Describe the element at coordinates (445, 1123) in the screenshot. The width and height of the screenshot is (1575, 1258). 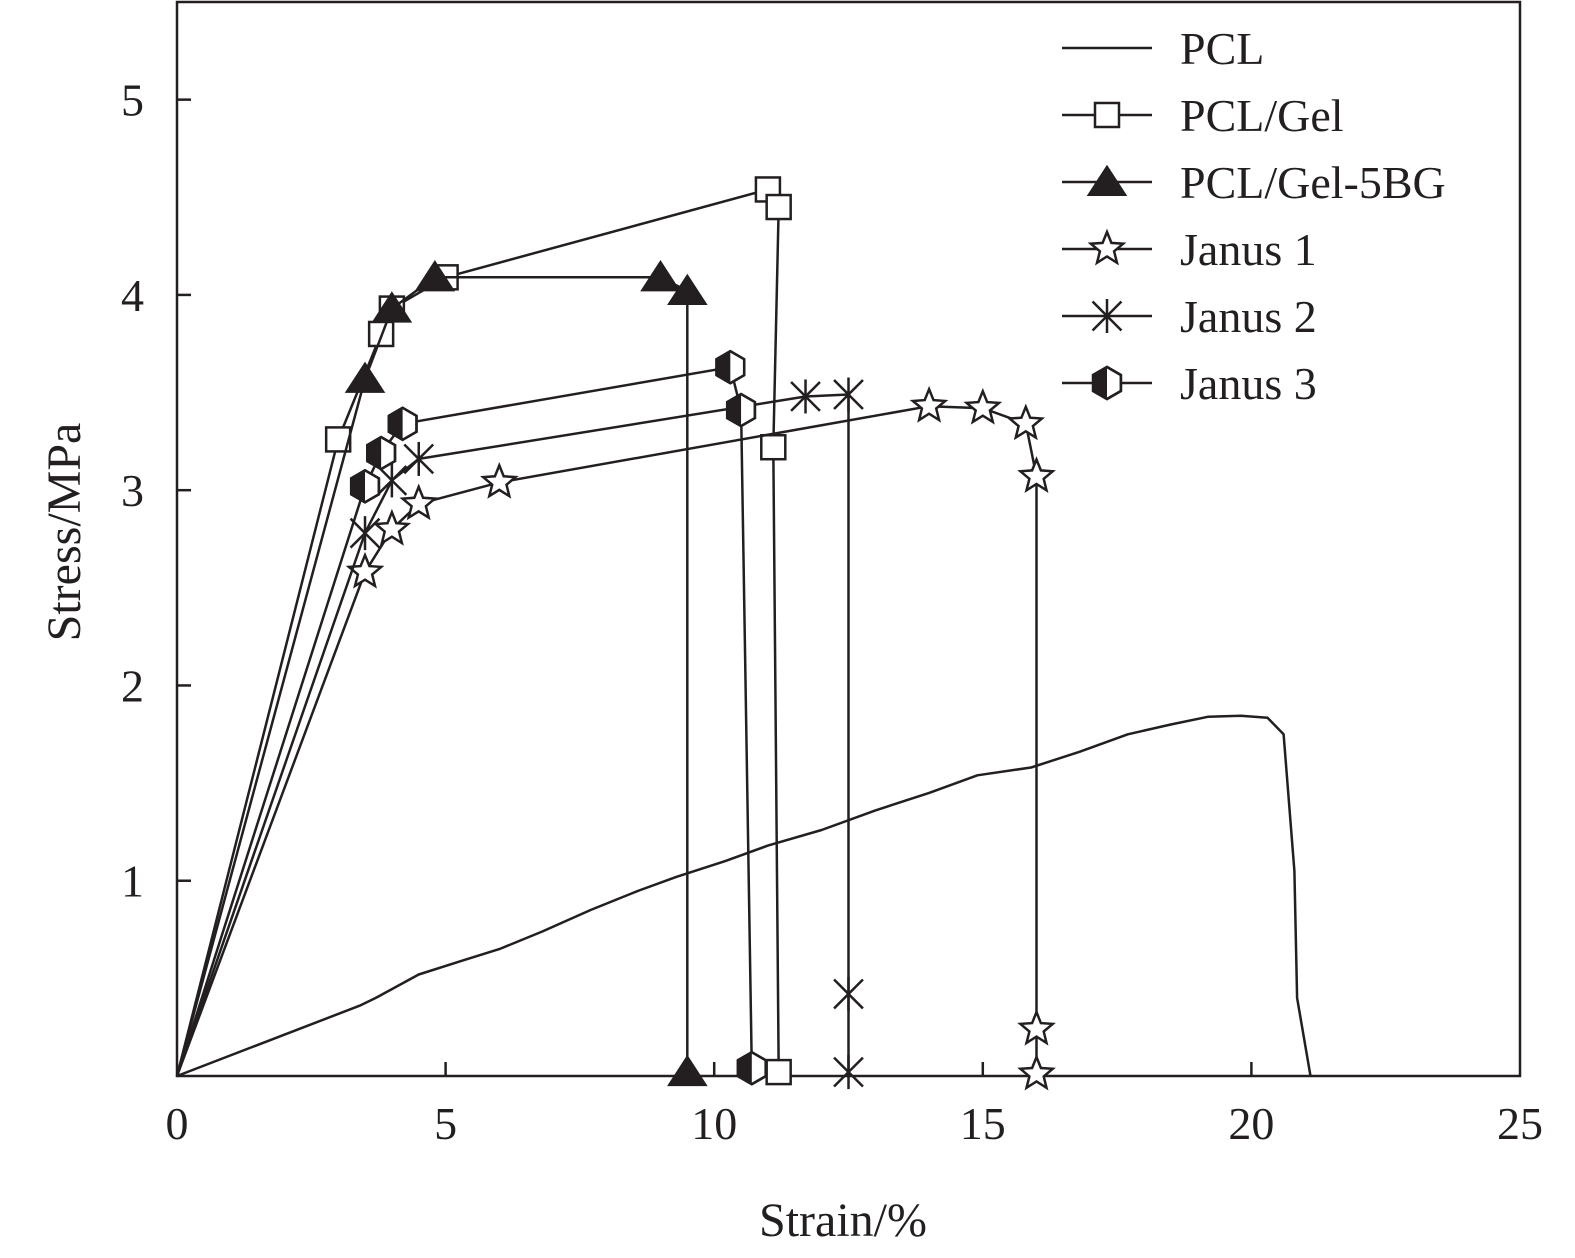
I see `x-tick-label: 5` at that location.